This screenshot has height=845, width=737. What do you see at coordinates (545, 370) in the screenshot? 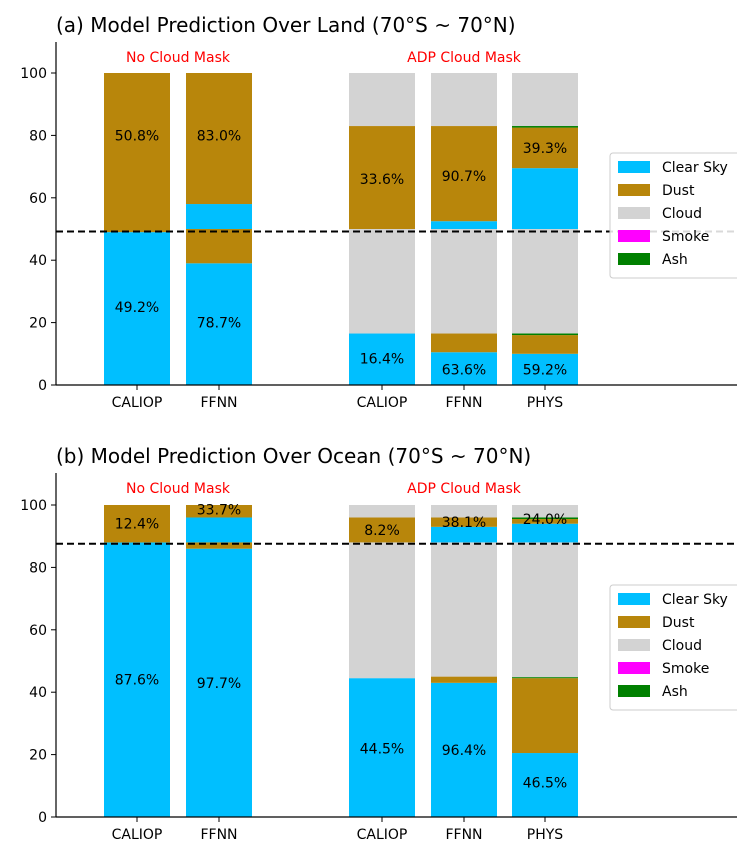
I see `bar-value-label: 59.2%` at bounding box center [545, 370].